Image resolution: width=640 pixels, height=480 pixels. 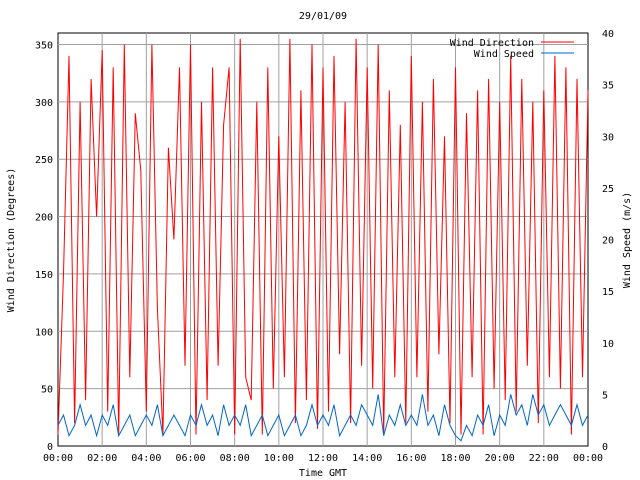 What do you see at coordinates (608, 34) in the screenshot?
I see `y-right-tick-label: 40` at bounding box center [608, 34].